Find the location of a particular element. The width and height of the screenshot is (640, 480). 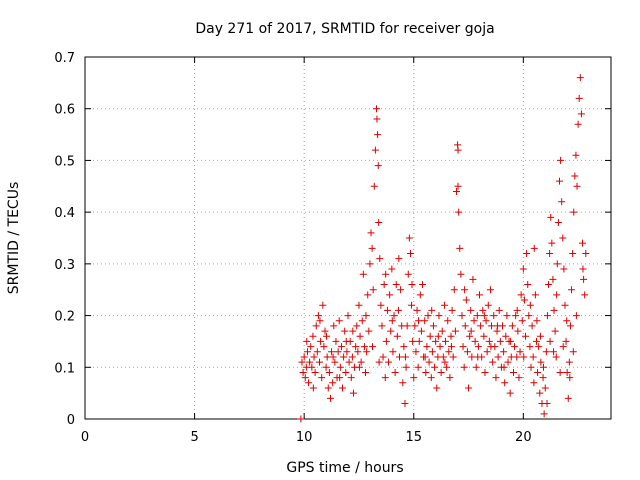

x-axis-label: GPS time / hours is located at coordinates (344, 468).